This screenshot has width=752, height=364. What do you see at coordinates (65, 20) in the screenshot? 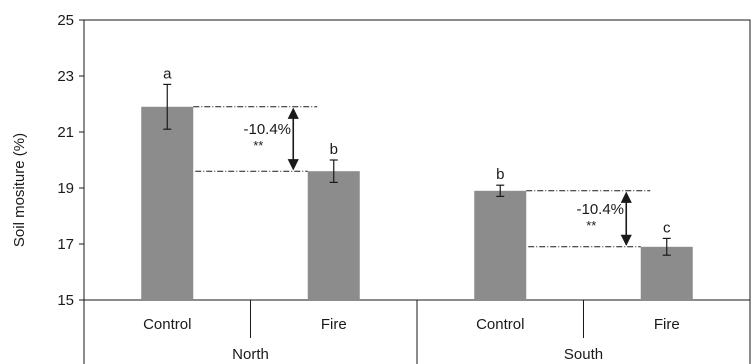
I see `y-tick-label: 25` at bounding box center [65, 20].